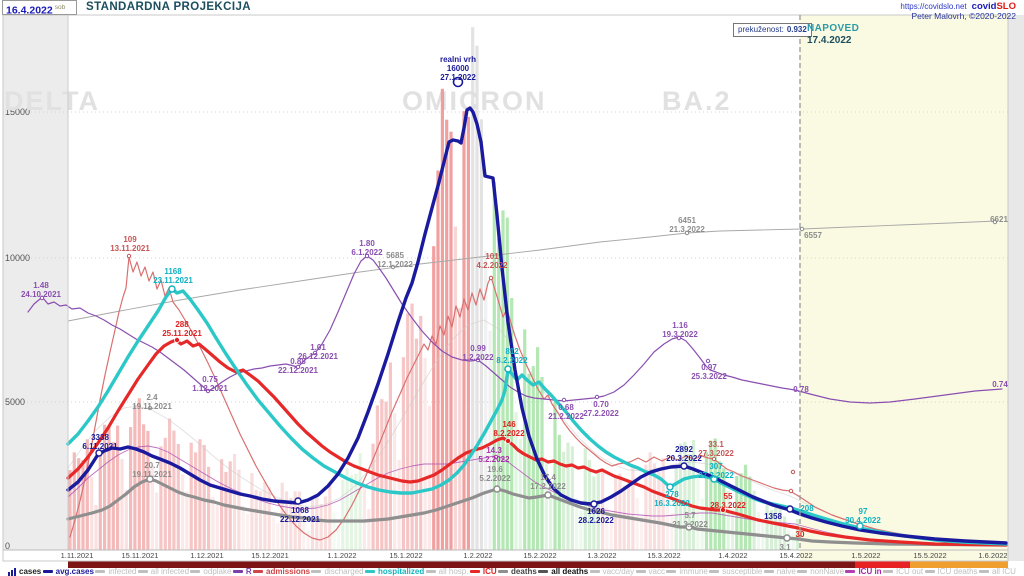 Image resolution: width=1024 pixels, height=576 pixels. Describe the element at coordinates (566, 416) in the screenshot. I see `annotation-text: 21.2.2022` at that location.